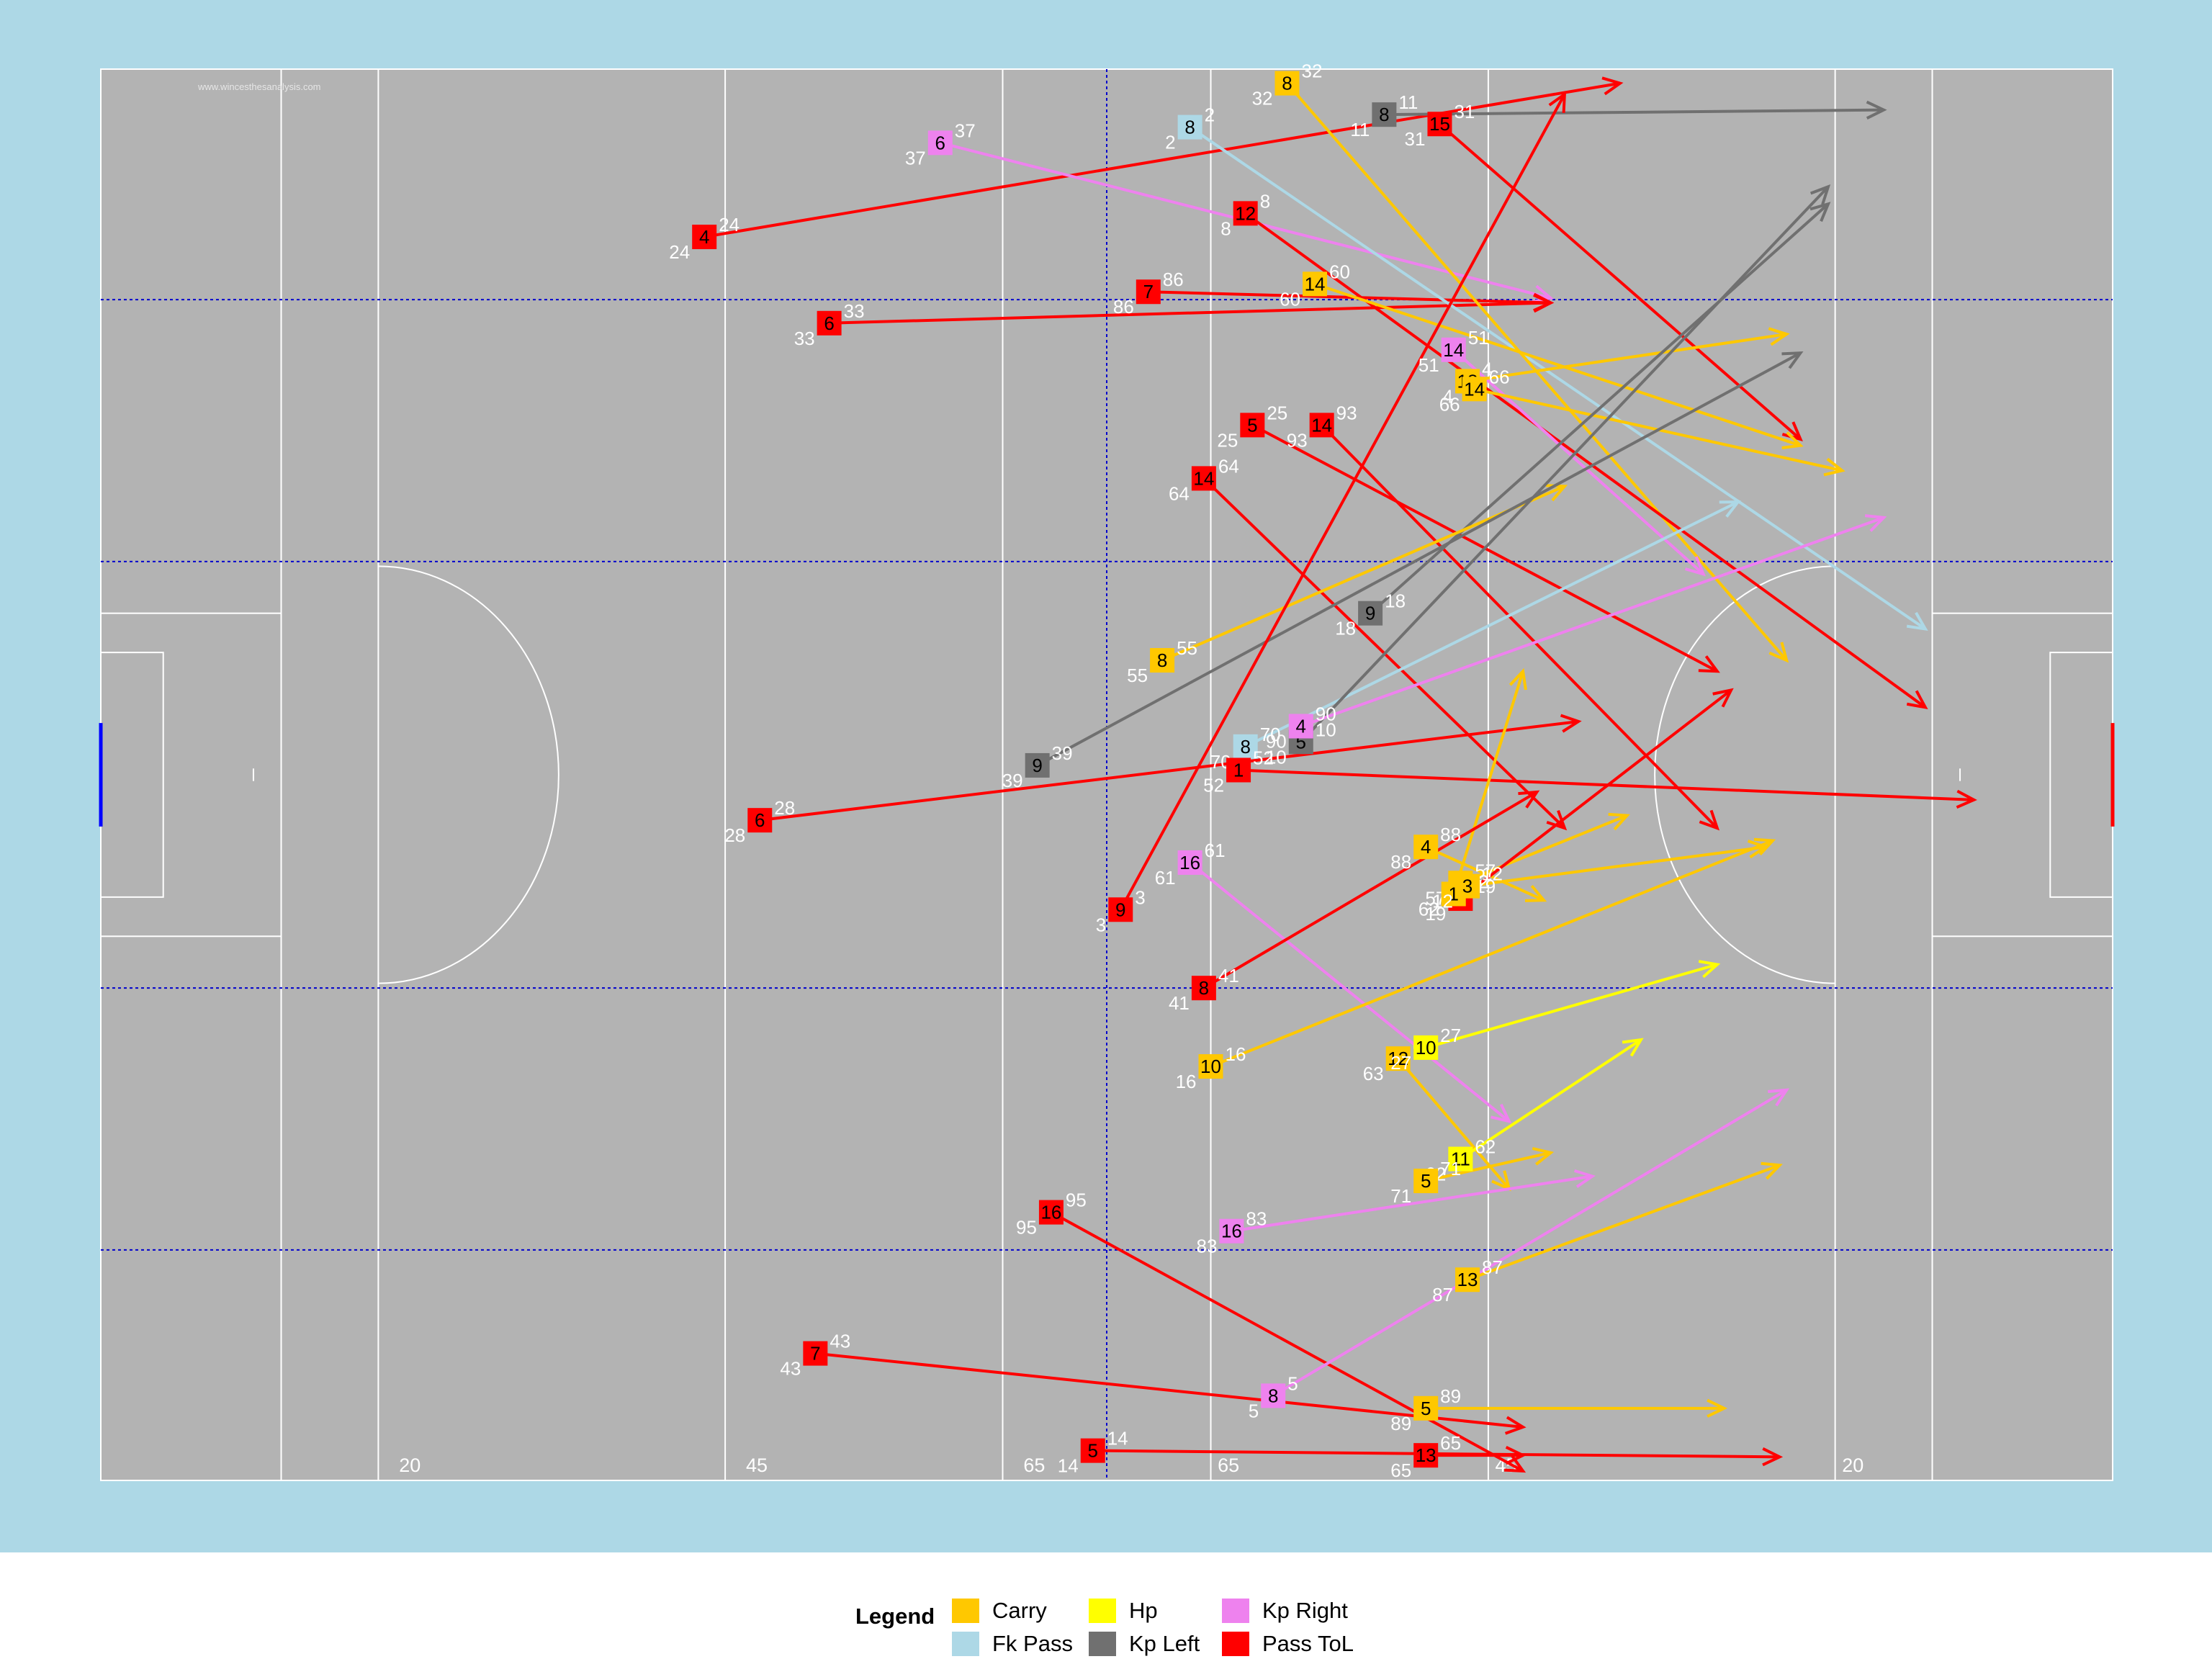 The image size is (2212, 1659). Describe the element at coordinates (1464, 111) in the screenshot. I see `minute-label: 31` at that location.